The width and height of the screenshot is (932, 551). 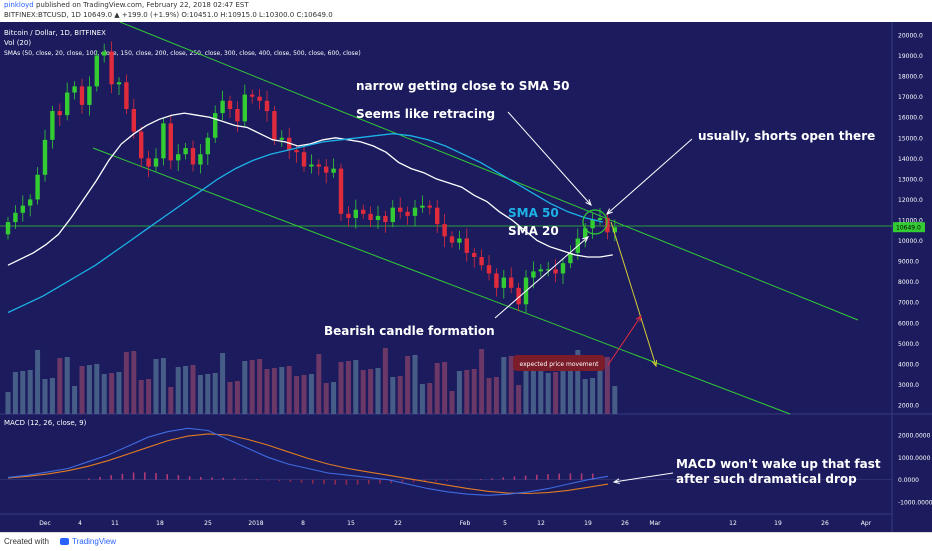 I want to click on label-sma20: SMA 20, so click(x=533, y=231).